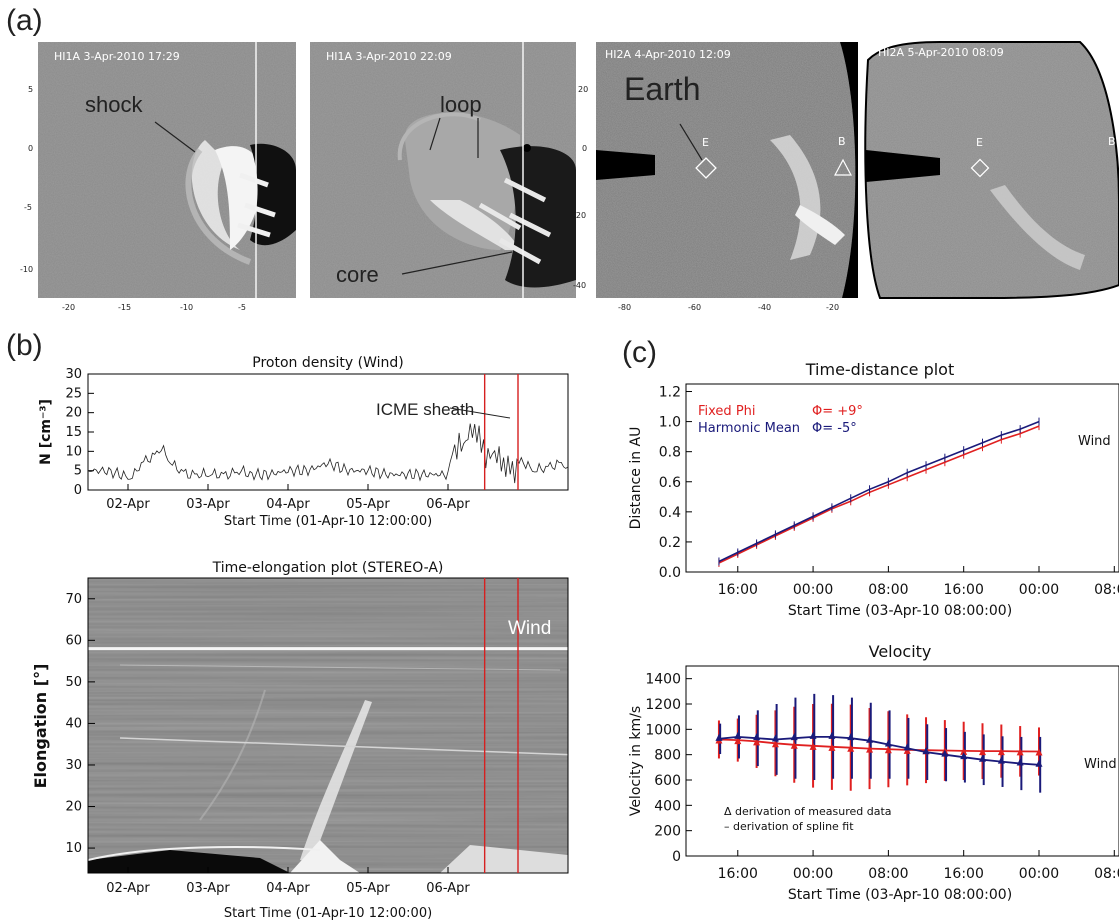 This screenshot has width=1119, height=923. I want to click on image-hi1a-2209: HI1A 3-Apr-2010 22:09 loop core, so click(443, 170).